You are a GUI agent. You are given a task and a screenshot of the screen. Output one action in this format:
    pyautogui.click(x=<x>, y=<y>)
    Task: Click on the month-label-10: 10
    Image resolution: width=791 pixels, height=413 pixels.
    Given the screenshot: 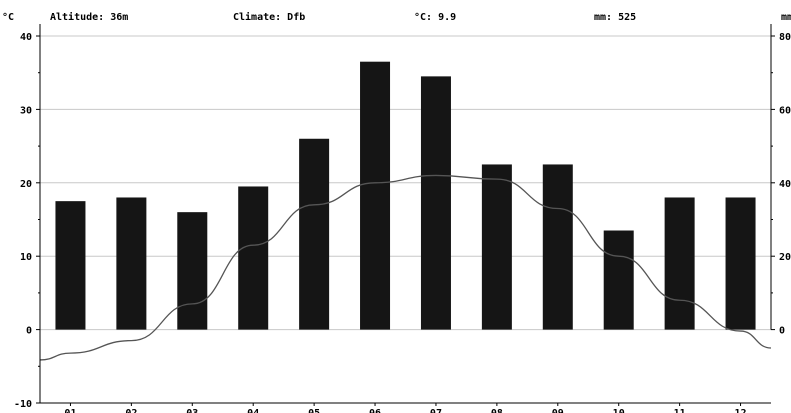 What is the action you would take?
    pyautogui.click(x=619, y=410)
    